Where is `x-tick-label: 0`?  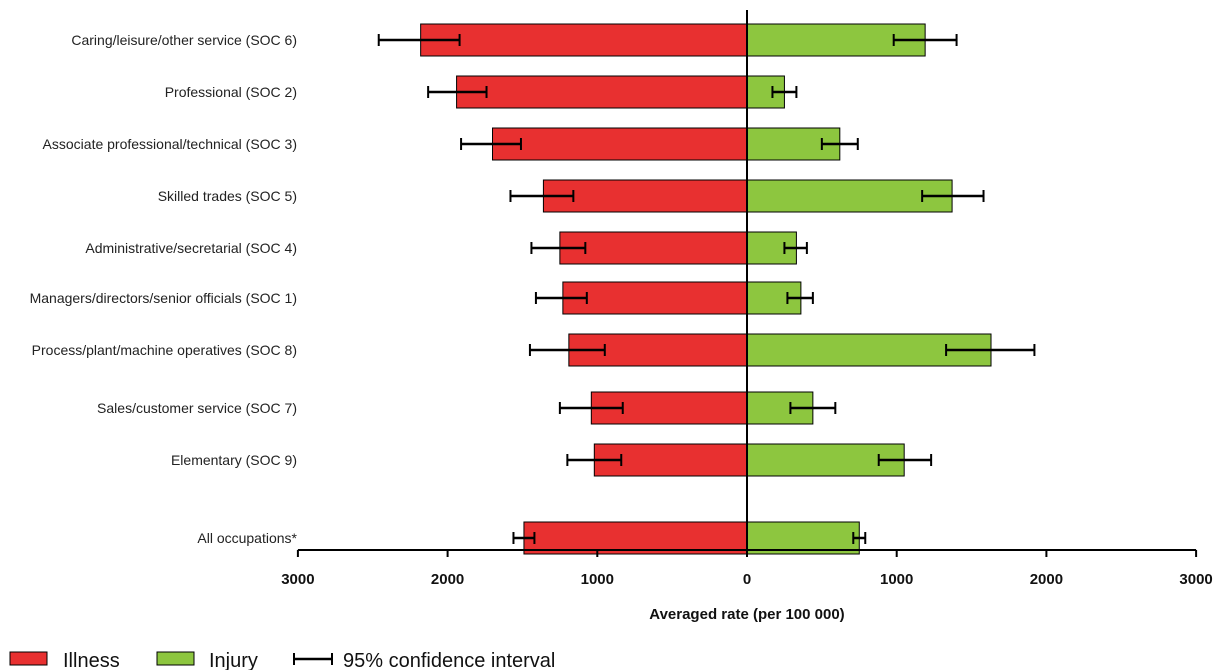
x-tick-label: 0 is located at coordinates (747, 579).